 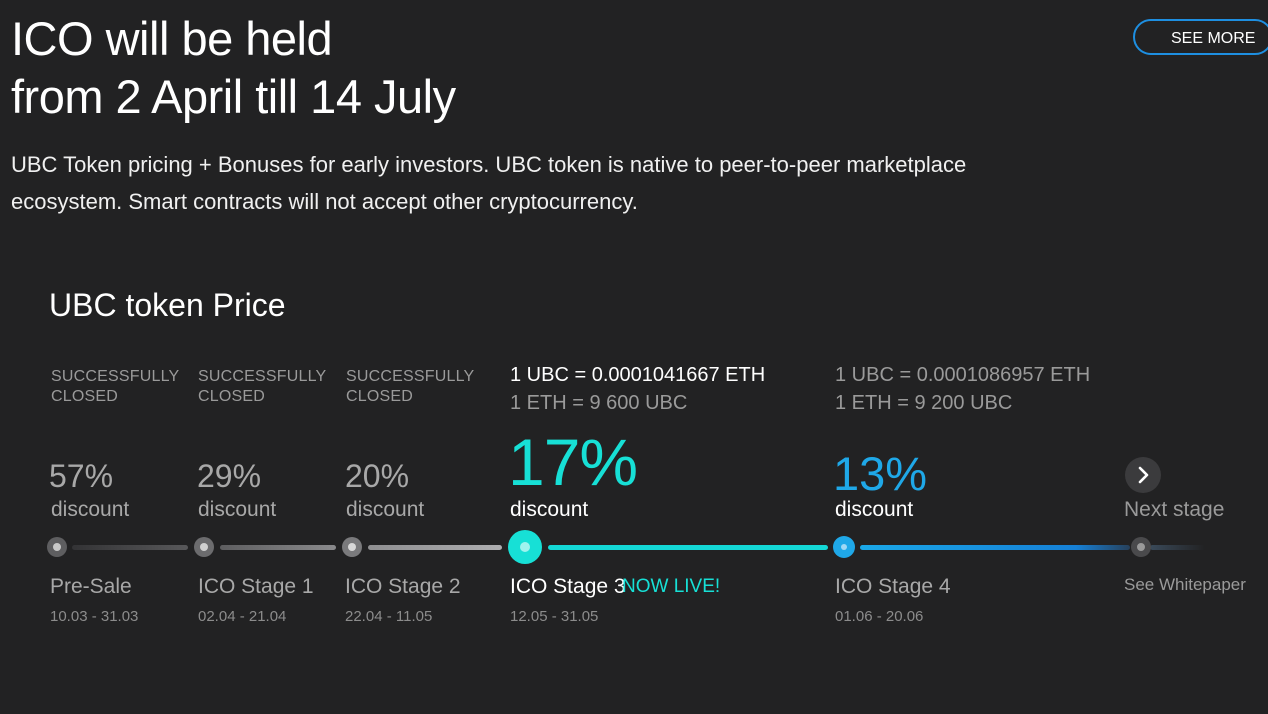 What do you see at coordinates (688, 547) in the screenshot?
I see `timeline-segment-live` at bounding box center [688, 547].